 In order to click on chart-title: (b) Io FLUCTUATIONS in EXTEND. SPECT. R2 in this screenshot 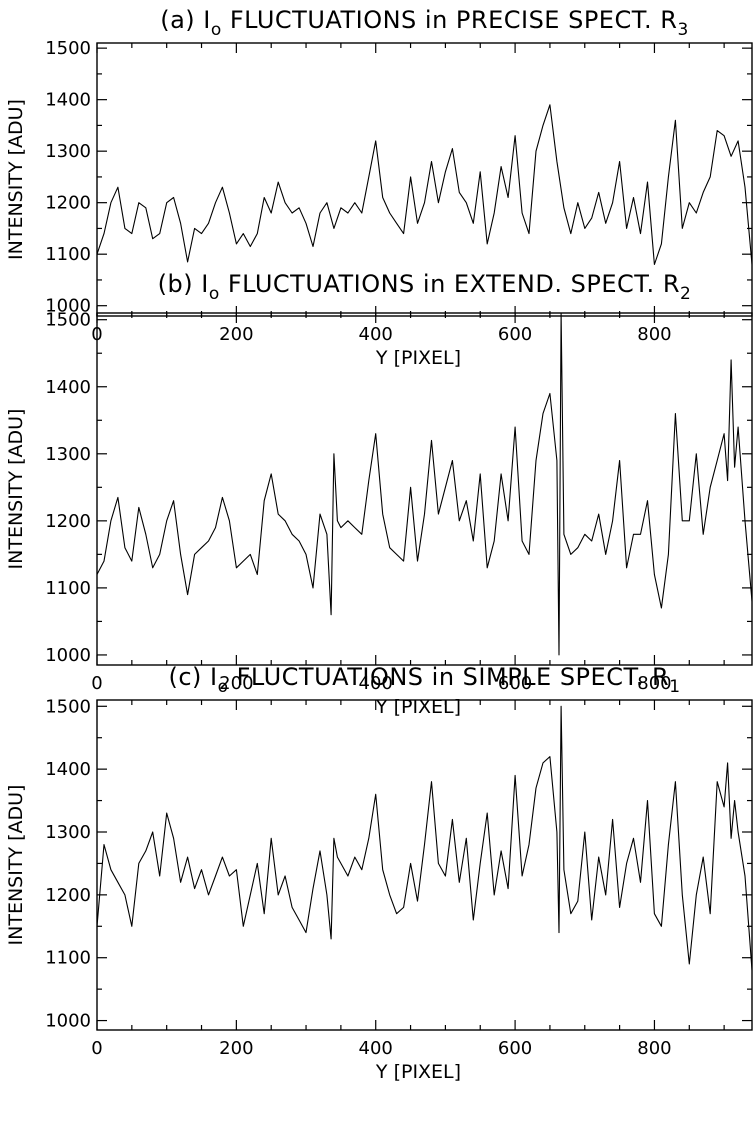, I will do `click(425, 287)`.